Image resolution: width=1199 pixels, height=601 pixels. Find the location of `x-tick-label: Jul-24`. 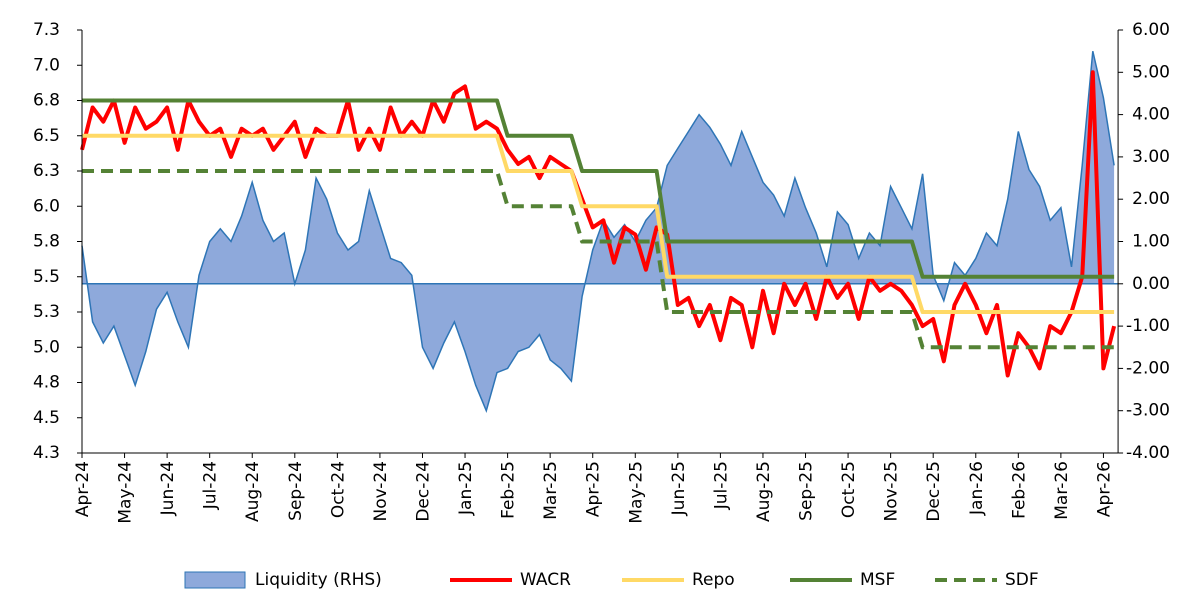

x-tick-label: Jul-24 is located at coordinates (211, 485).